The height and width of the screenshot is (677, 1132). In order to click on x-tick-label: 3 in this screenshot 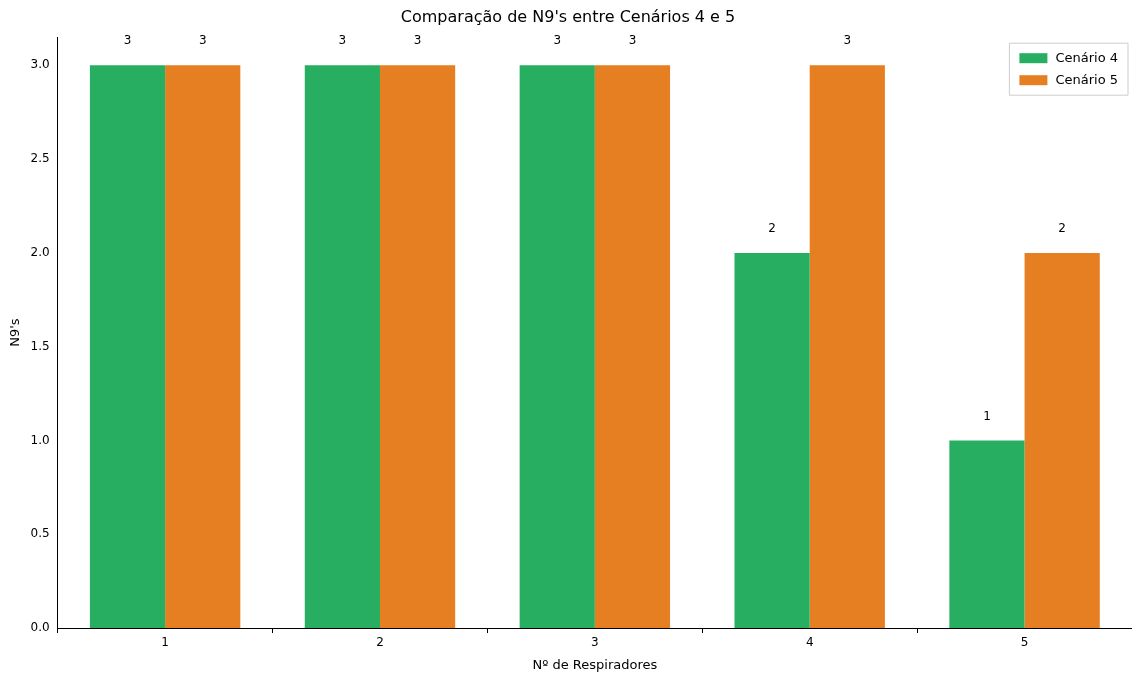, I will do `click(595, 642)`.